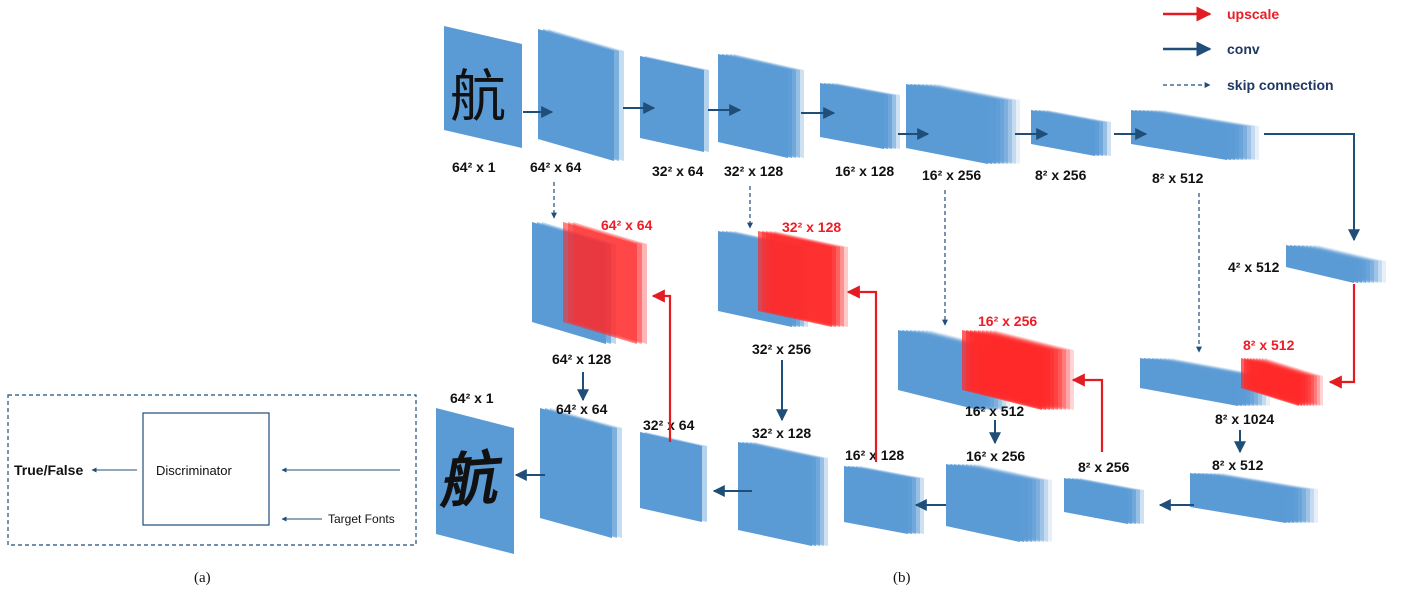 The height and width of the screenshot is (591, 1403). I want to click on dec-label-4: 16² x 128, so click(874, 455).